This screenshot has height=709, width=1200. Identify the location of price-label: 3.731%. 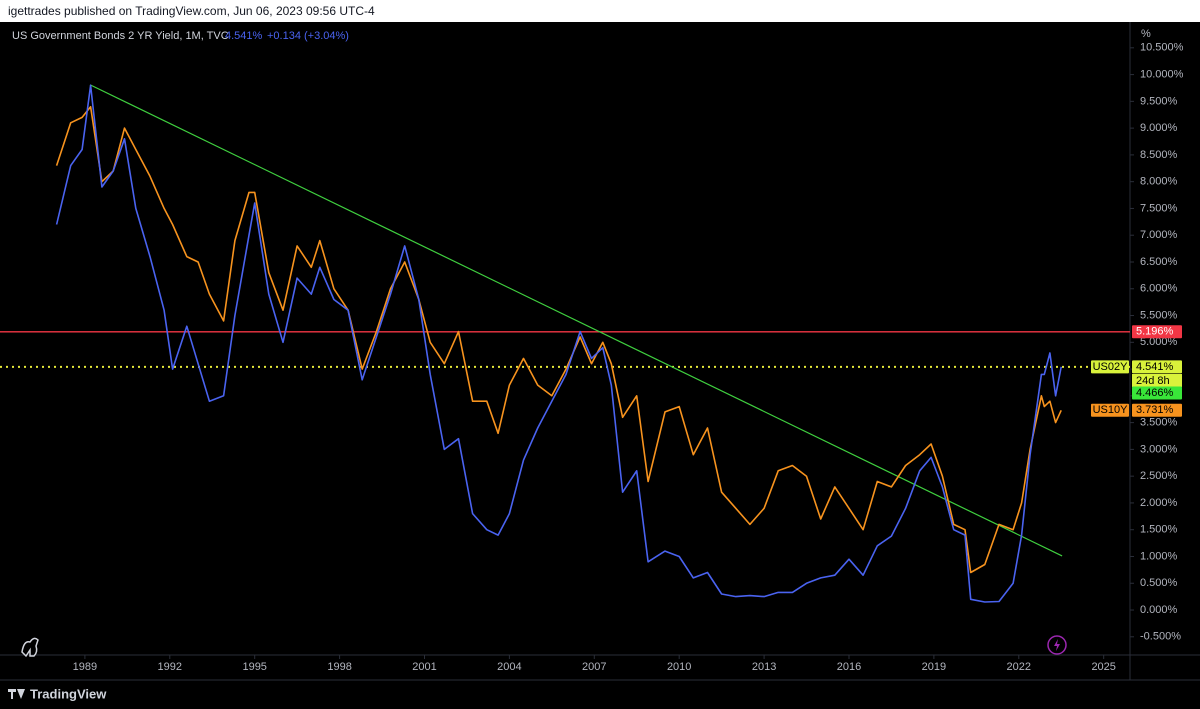
(1155, 410).